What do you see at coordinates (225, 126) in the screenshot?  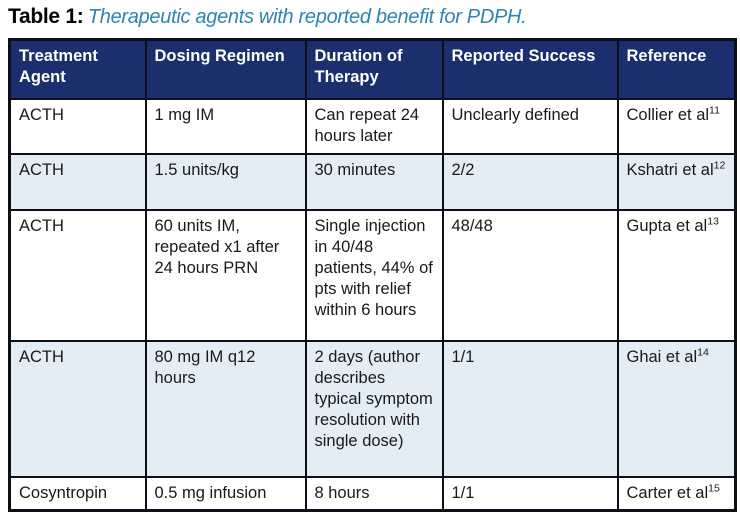 I see `cell-dosing-regimen: 1 mg IM` at bounding box center [225, 126].